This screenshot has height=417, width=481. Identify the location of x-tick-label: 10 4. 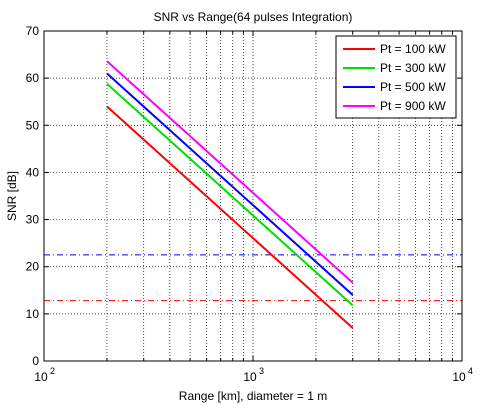
(462, 375).